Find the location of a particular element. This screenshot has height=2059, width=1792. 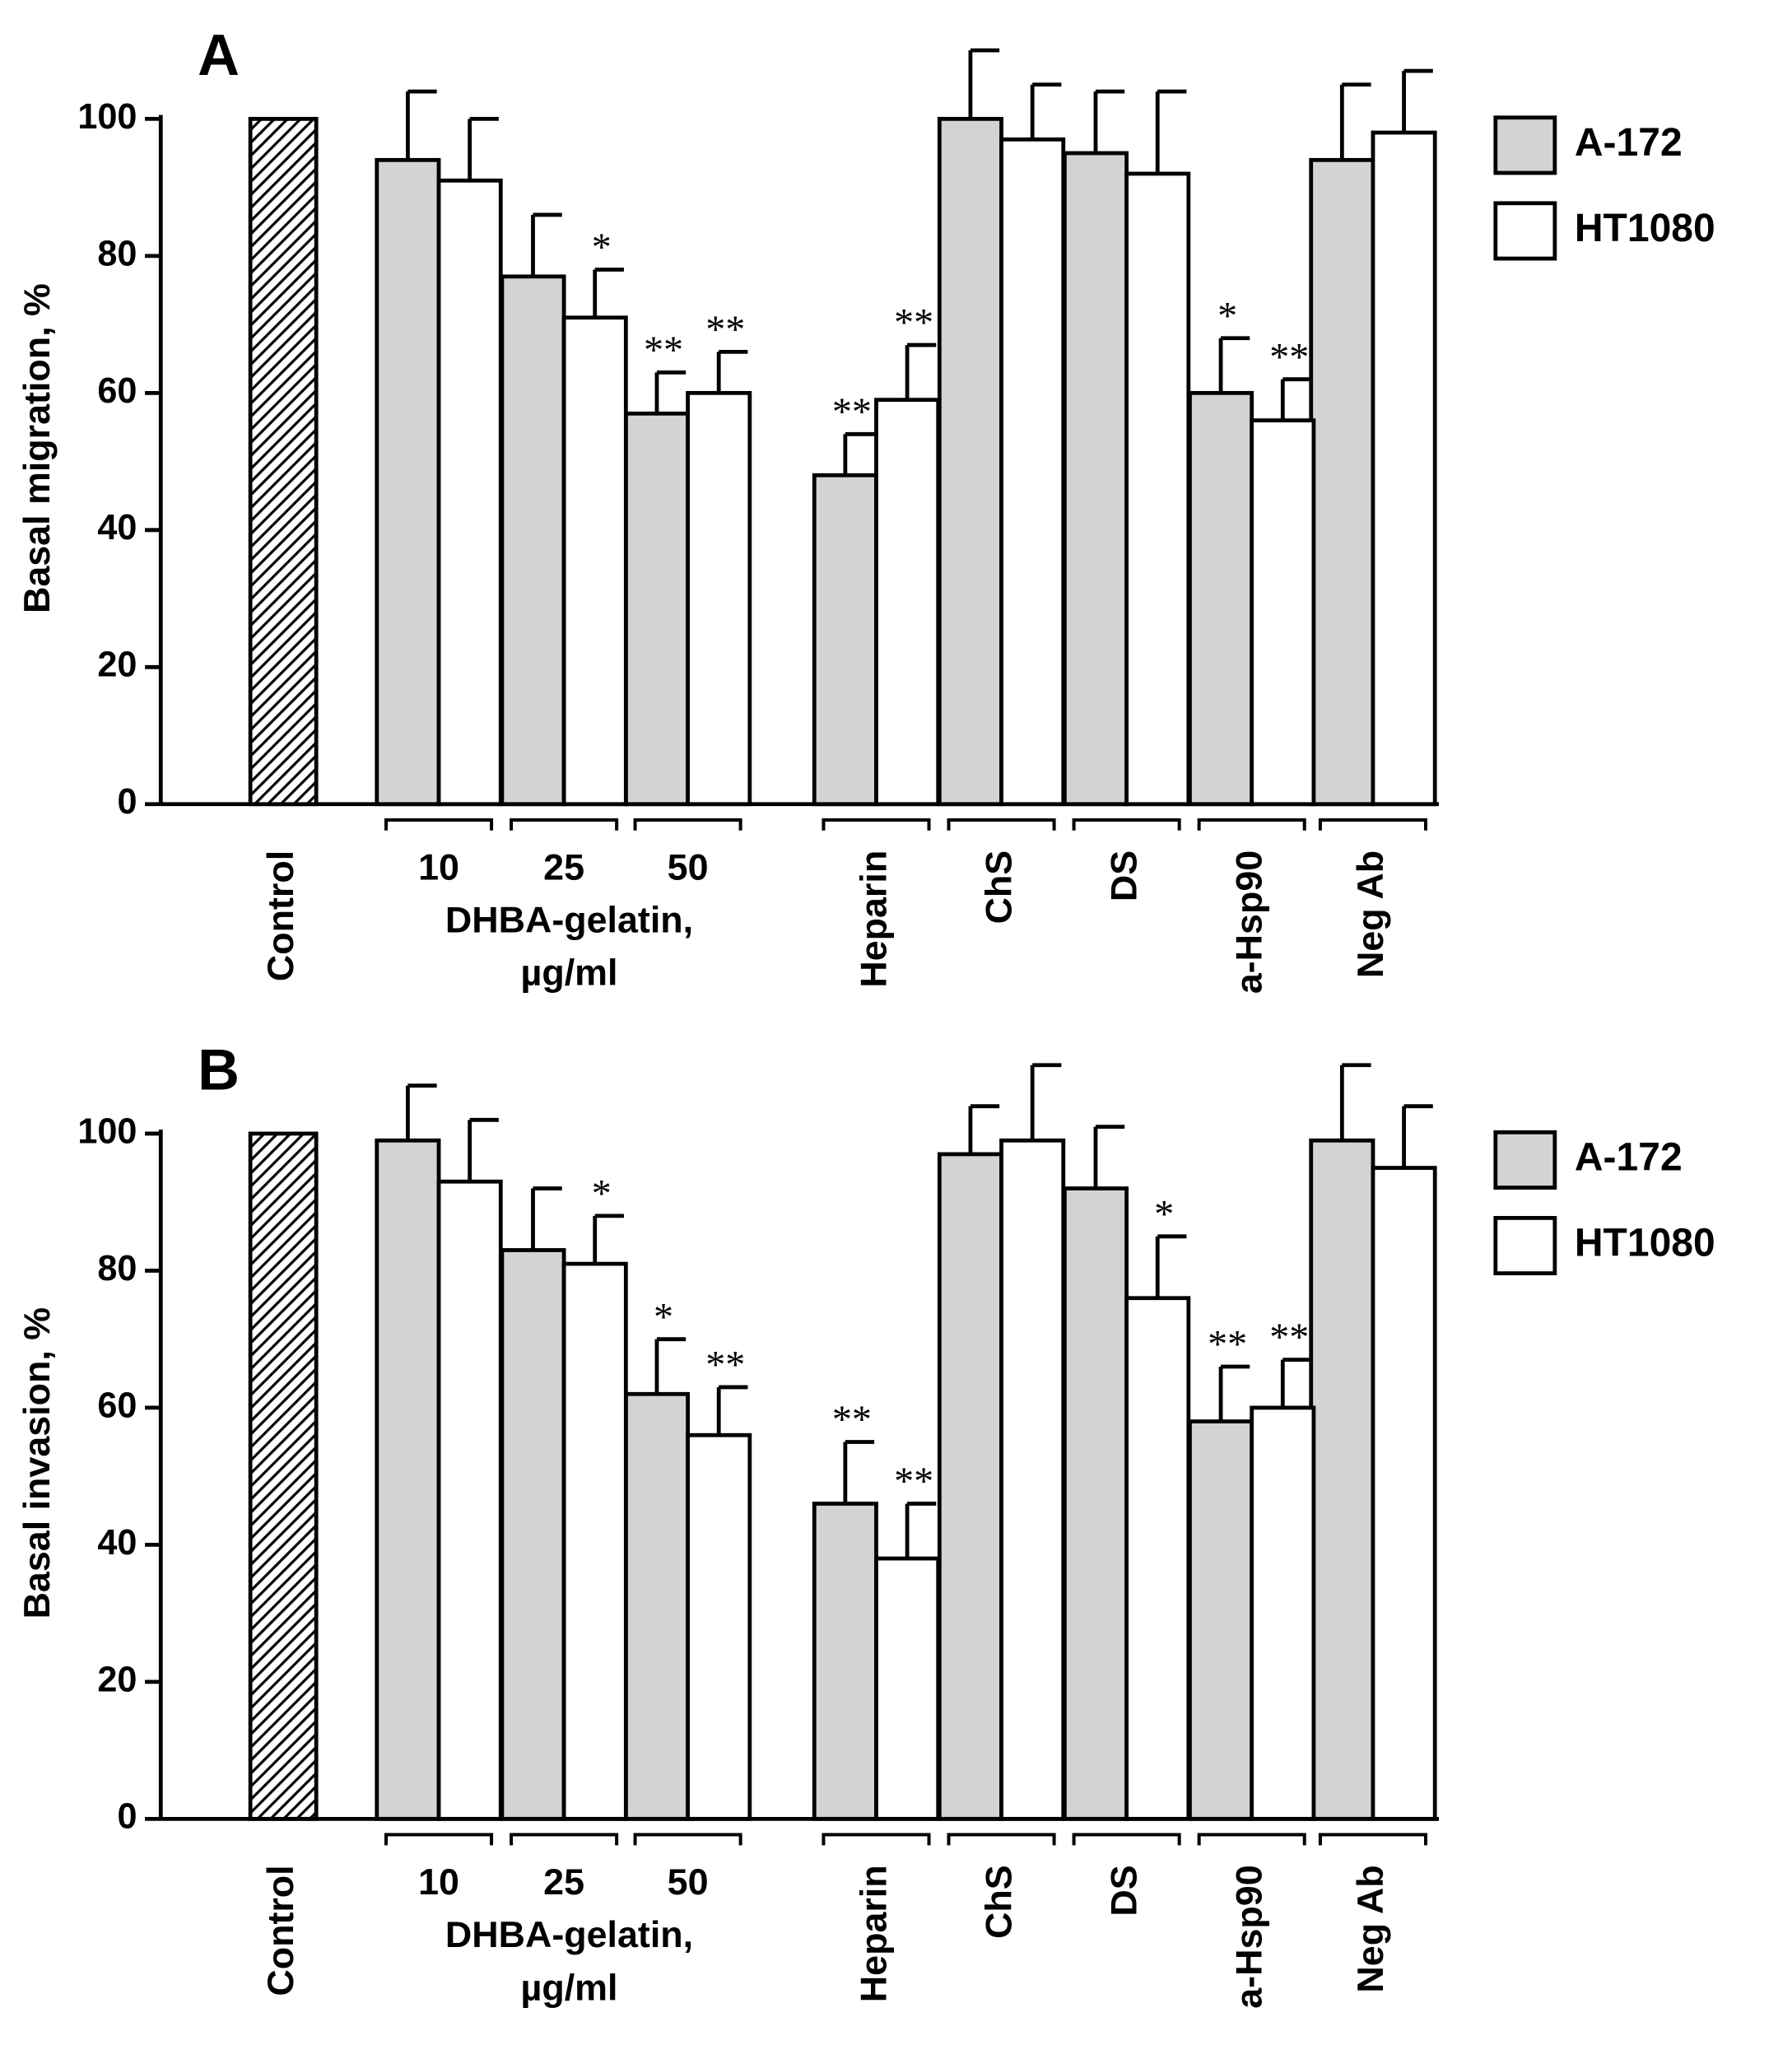

y-tick-label: 100 is located at coordinates (107, 1131).